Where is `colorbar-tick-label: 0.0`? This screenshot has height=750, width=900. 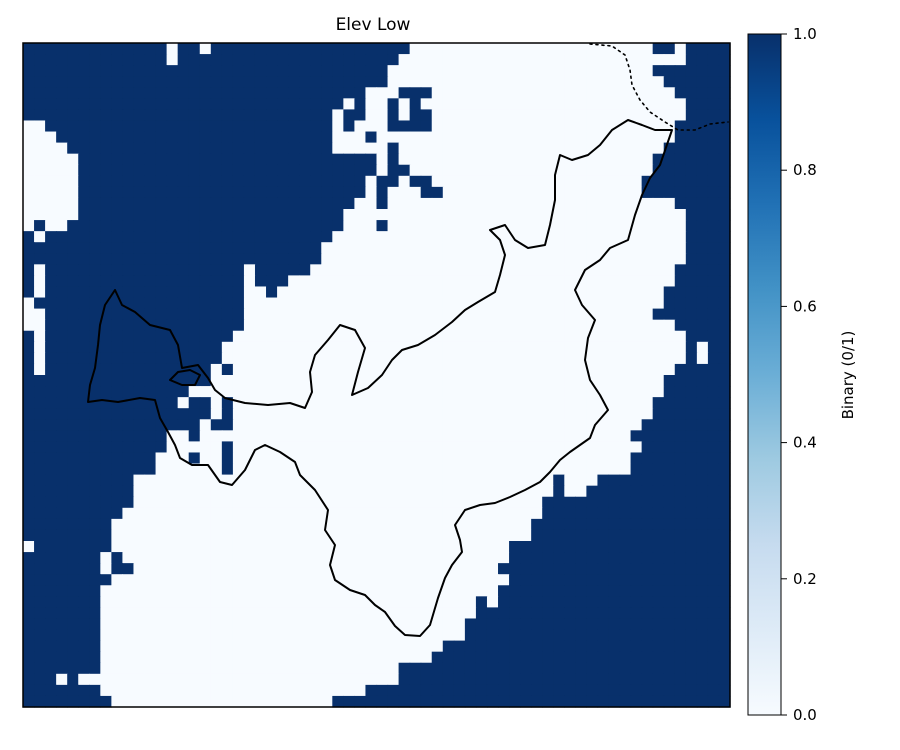 colorbar-tick-label: 0.0 is located at coordinates (805, 715).